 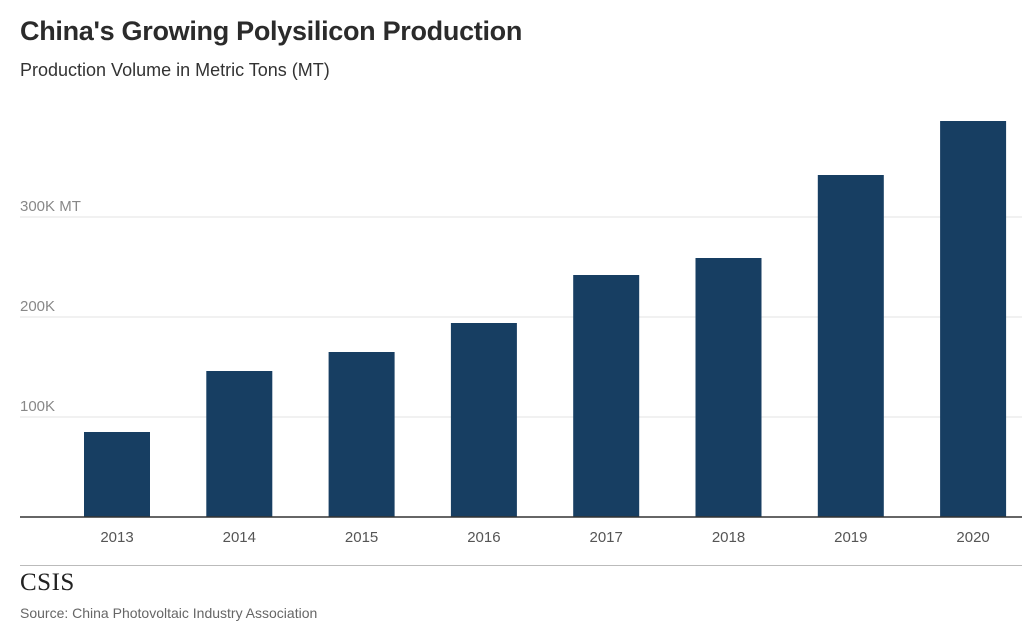 What do you see at coordinates (116, 537) in the screenshot?
I see `x-tick-label: 2013` at bounding box center [116, 537].